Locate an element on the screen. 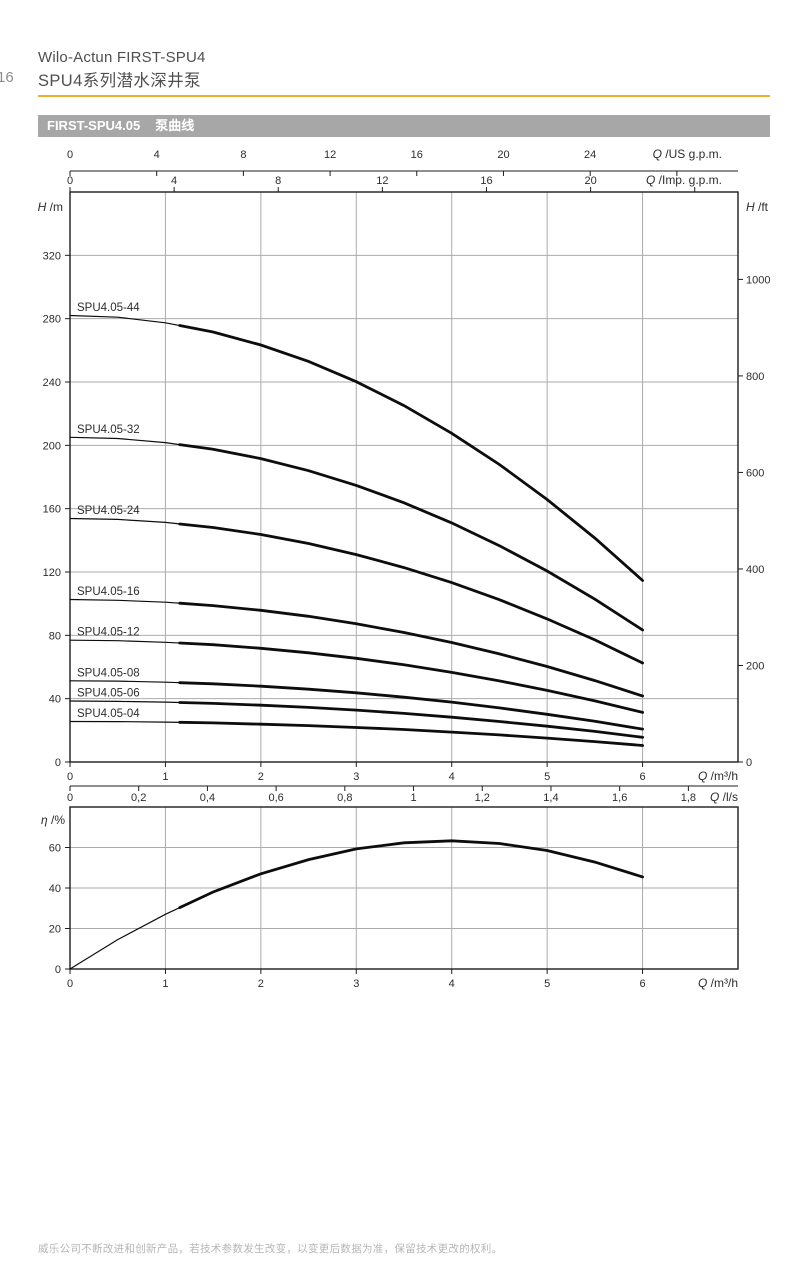  right-axis-title: H /ft is located at coordinates (757, 207).